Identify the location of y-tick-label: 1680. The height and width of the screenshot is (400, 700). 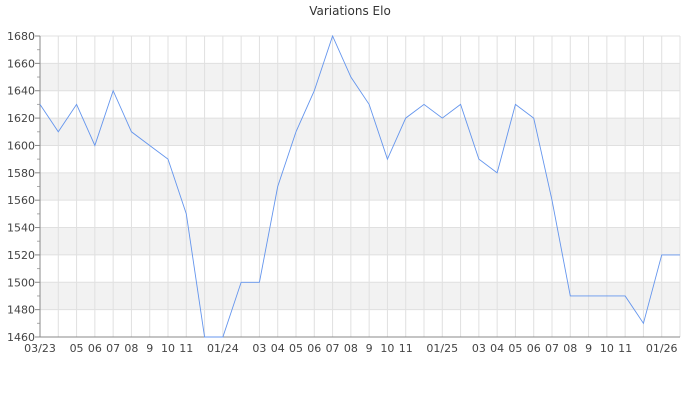
(21, 36).